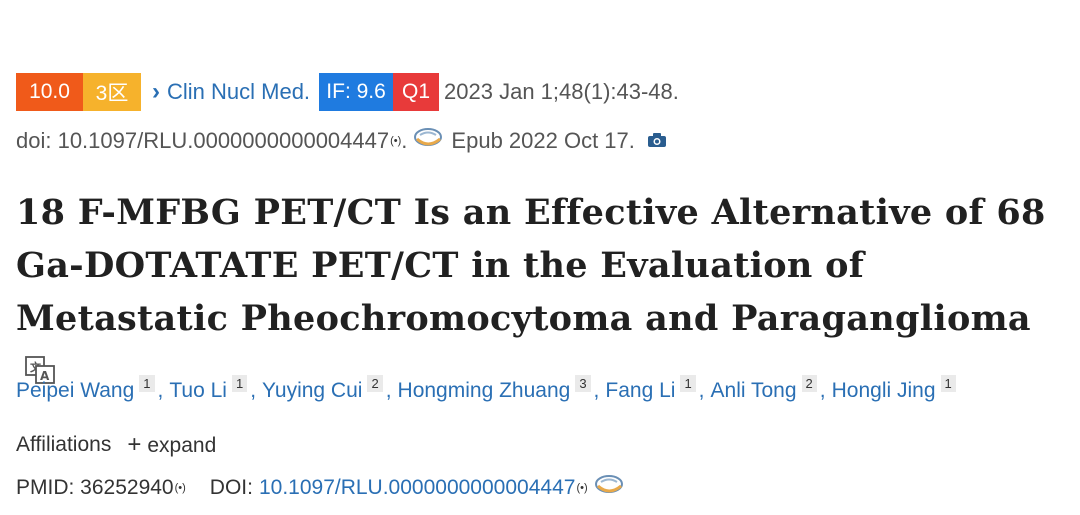 The height and width of the screenshot is (515, 1080). I want to click on journal-link: Clin Nucl Med., so click(239, 91).